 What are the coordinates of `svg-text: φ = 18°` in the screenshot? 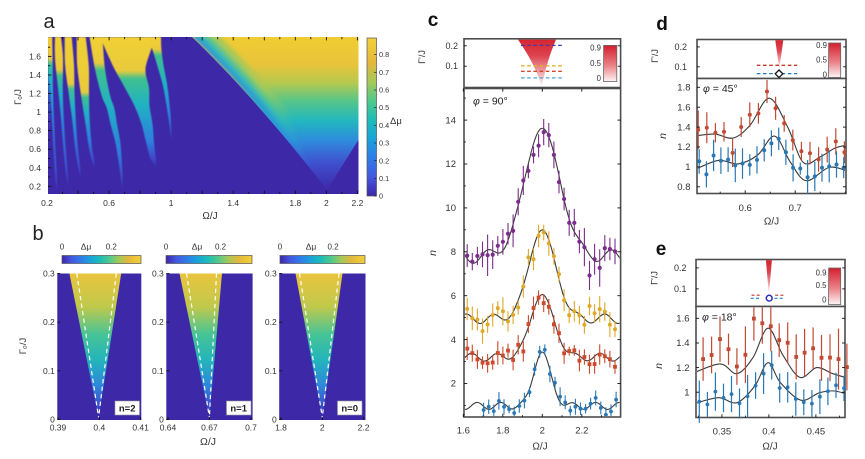 It's located at (719, 318).